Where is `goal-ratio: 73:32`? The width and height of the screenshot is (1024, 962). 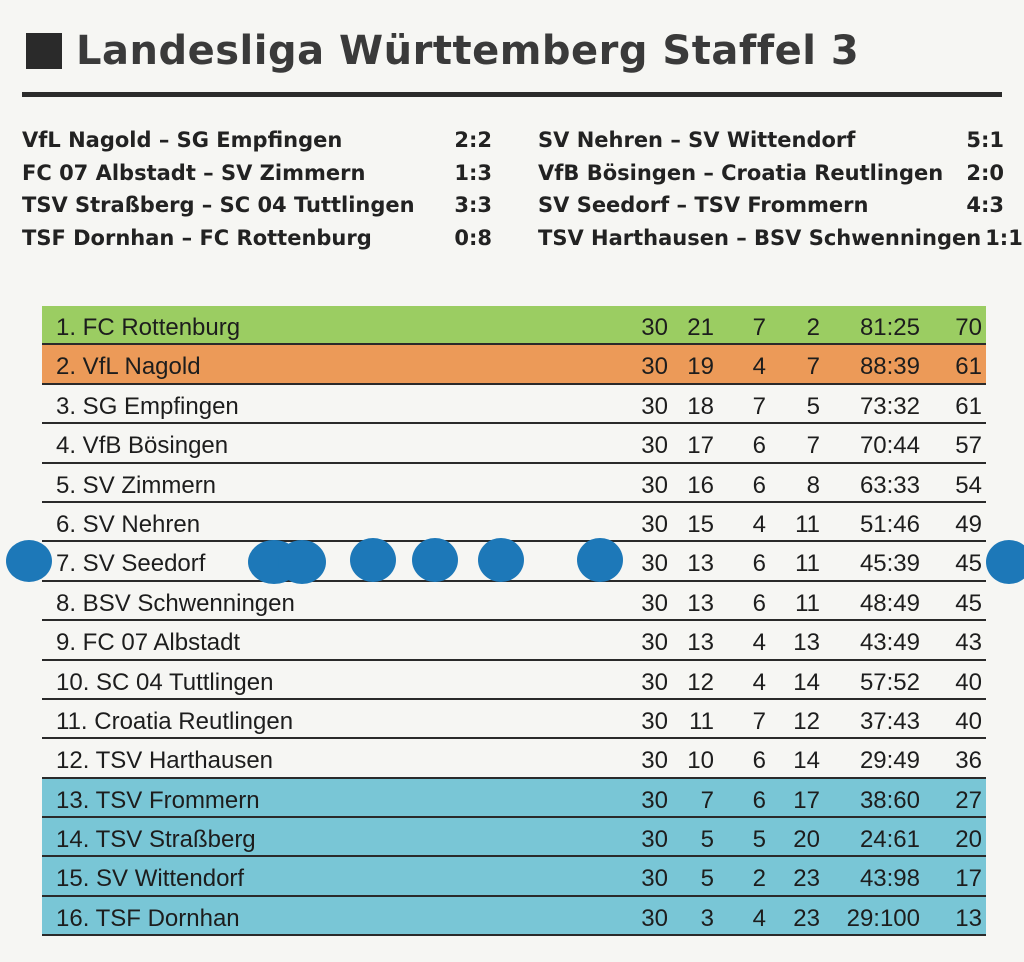
goal-ratio: 73:32 is located at coordinates (889, 406).